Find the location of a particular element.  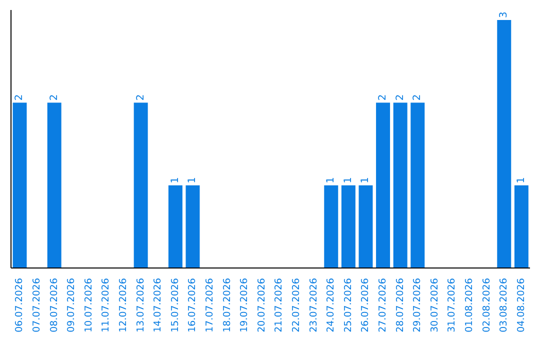

x-tick-label: 06.07.2026 is located at coordinates (20, 305).